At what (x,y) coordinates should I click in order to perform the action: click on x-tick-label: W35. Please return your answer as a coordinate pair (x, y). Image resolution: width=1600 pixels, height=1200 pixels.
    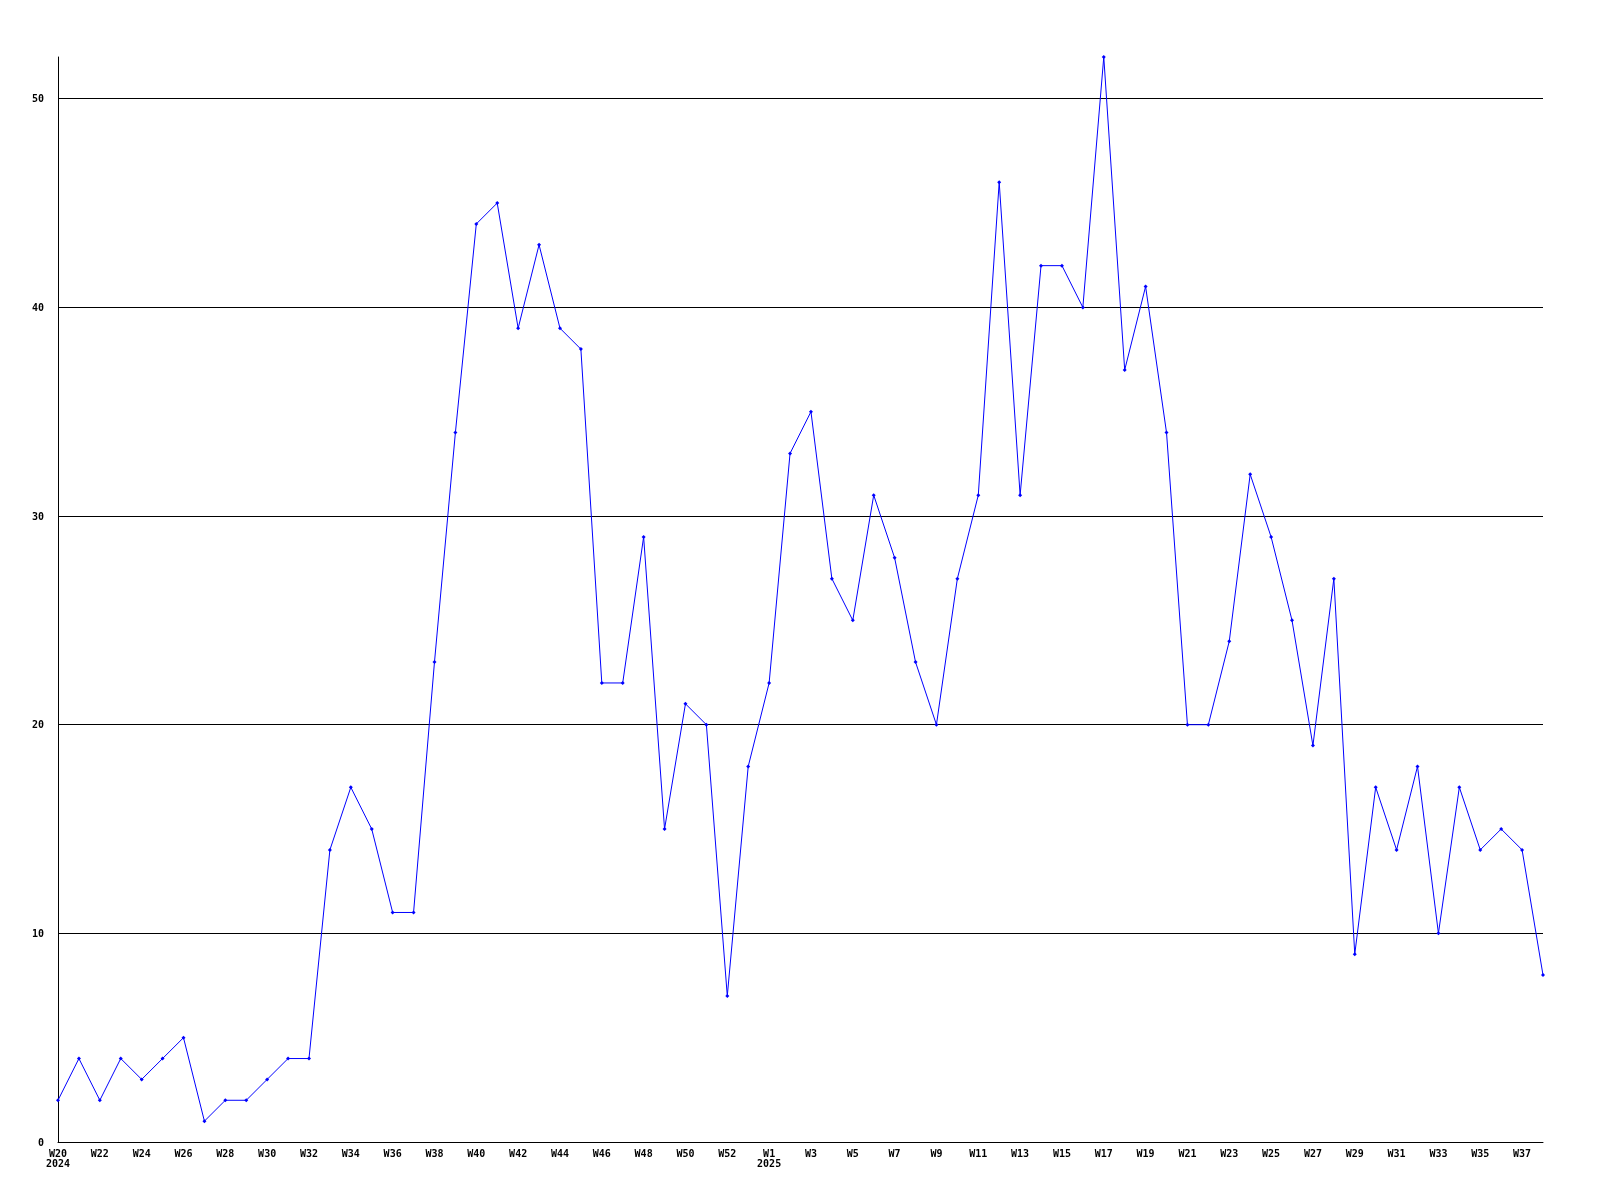
    Looking at the image, I should click on (1480, 1153).